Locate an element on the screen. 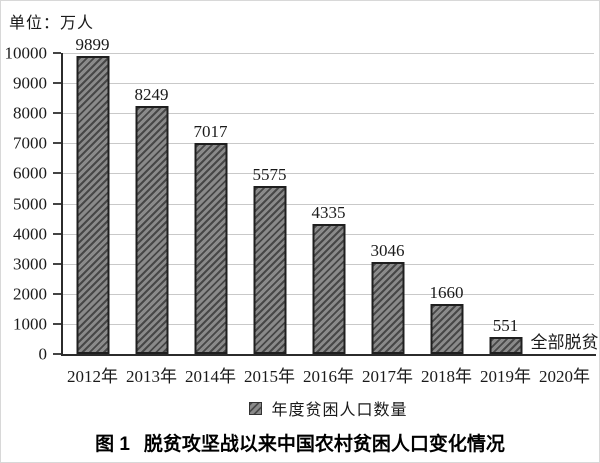 This screenshot has width=600, height=463. figure-caption: 图 1 脱贫攻坚战以来中国农村贫困人口变化情况 is located at coordinates (300, 442).